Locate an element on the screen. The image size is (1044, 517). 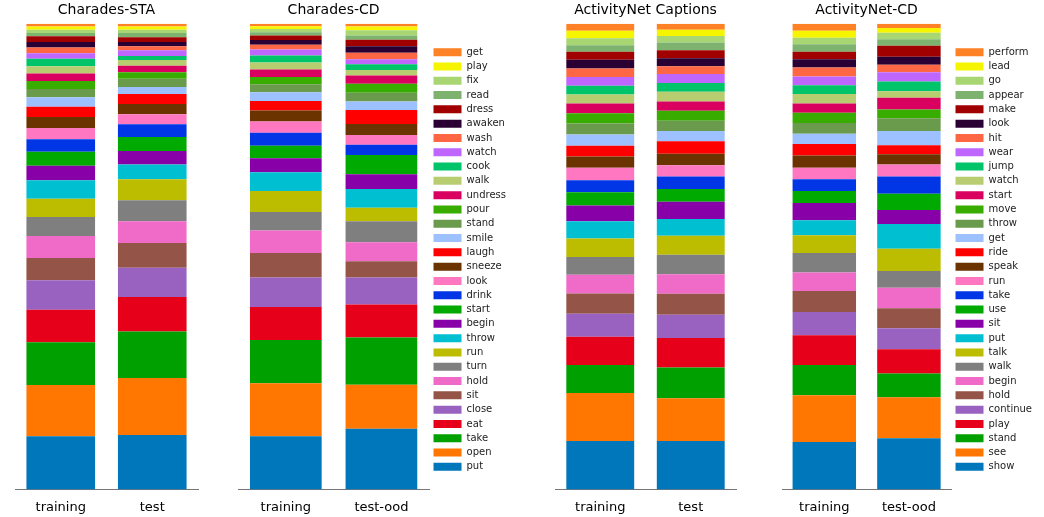
legend-label: eat is located at coordinates (474, 423).